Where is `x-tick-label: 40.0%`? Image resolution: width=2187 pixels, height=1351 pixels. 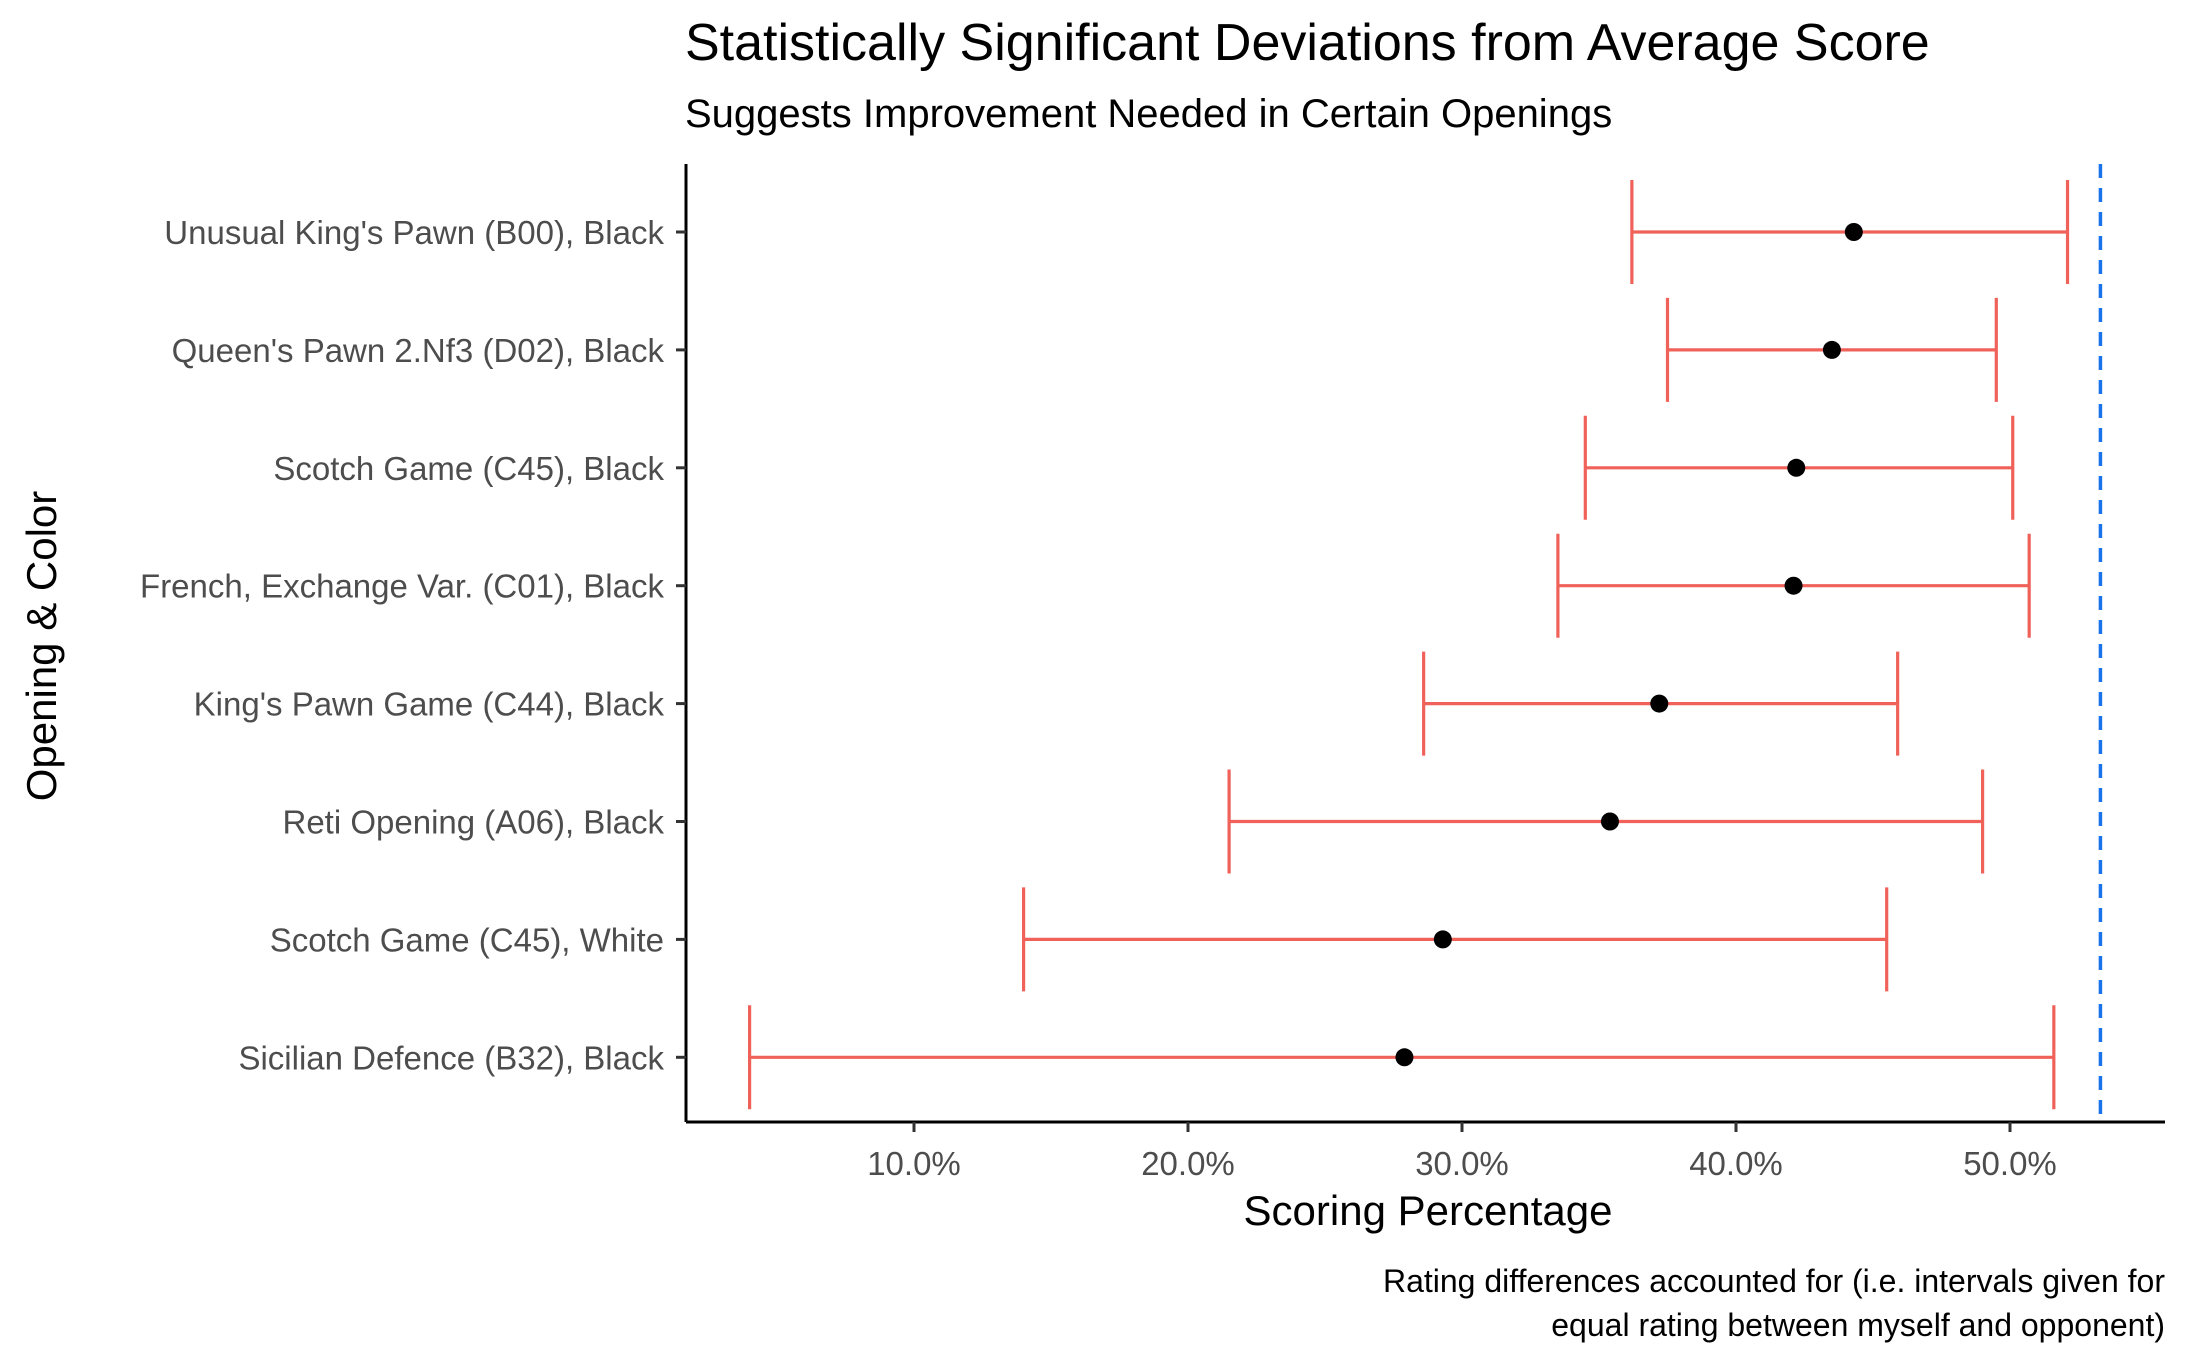
x-tick-label: 40.0% is located at coordinates (1736, 1163).